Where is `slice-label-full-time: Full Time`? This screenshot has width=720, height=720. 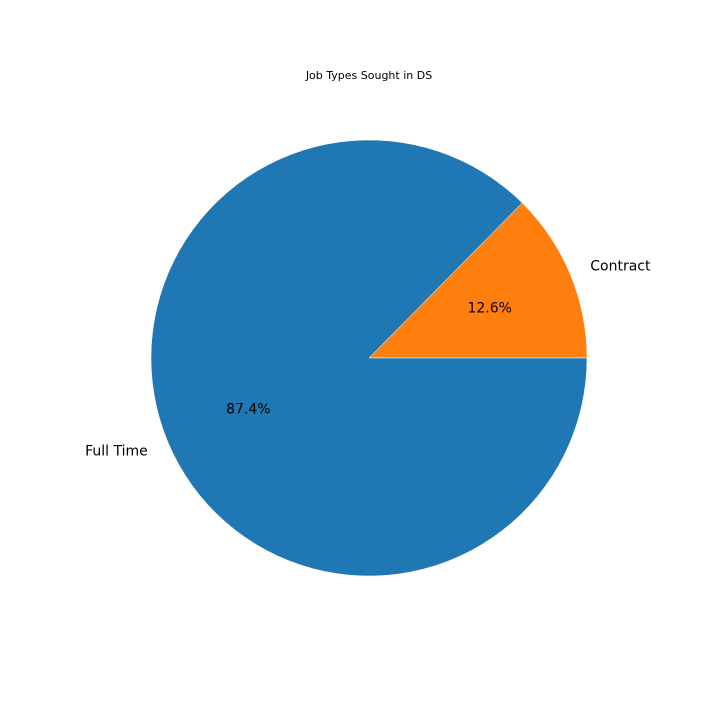
slice-label-full-time: Full Time is located at coordinates (116, 451).